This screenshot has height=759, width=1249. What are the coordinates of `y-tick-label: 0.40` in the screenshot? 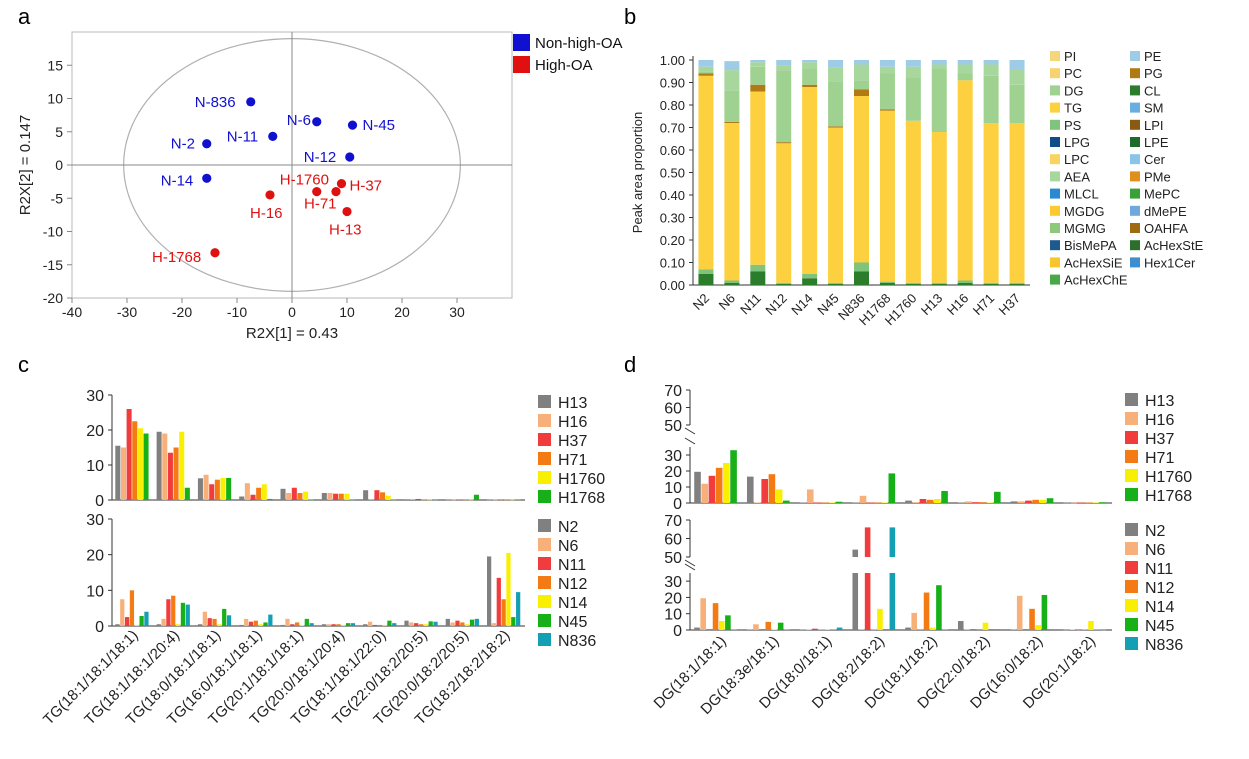 It's located at (672, 195).